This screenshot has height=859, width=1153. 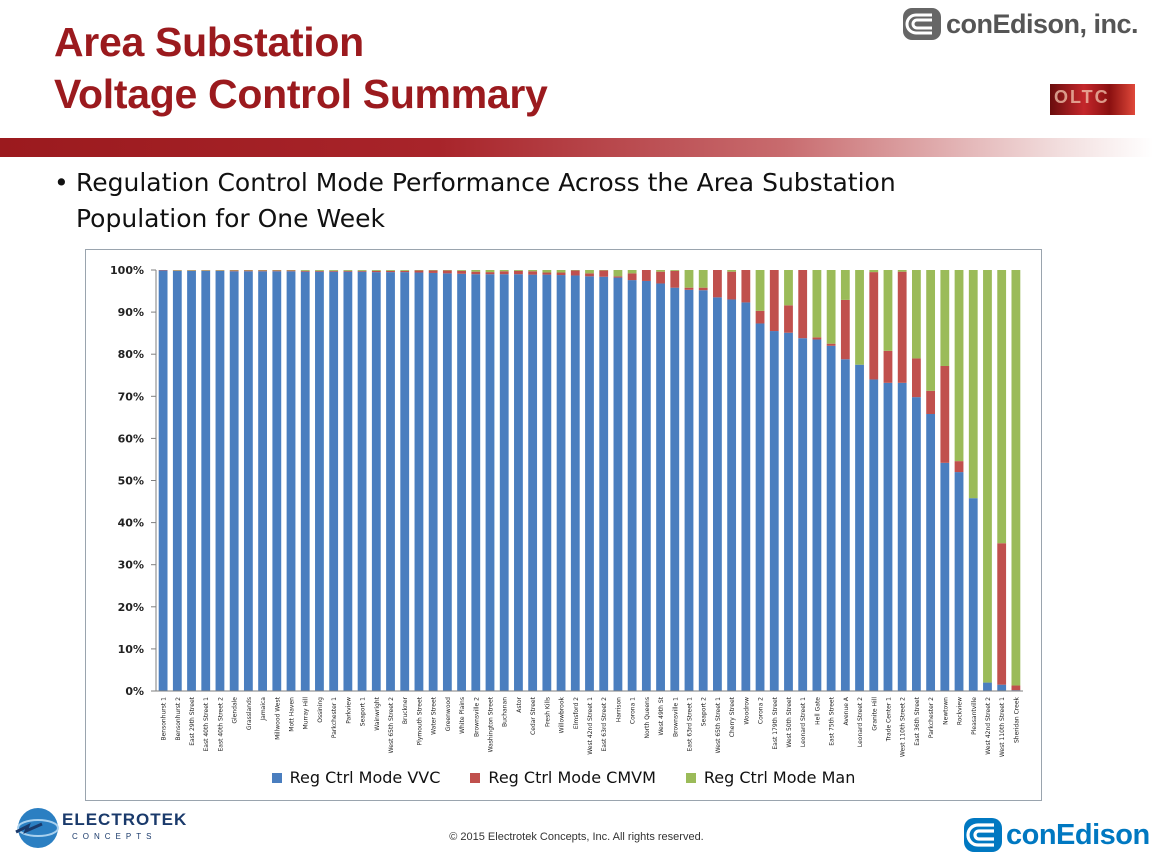 What do you see at coordinates (803, 722) in the screenshot?
I see `x-tick-label: Leonard Street 1` at bounding box center [803, 722].